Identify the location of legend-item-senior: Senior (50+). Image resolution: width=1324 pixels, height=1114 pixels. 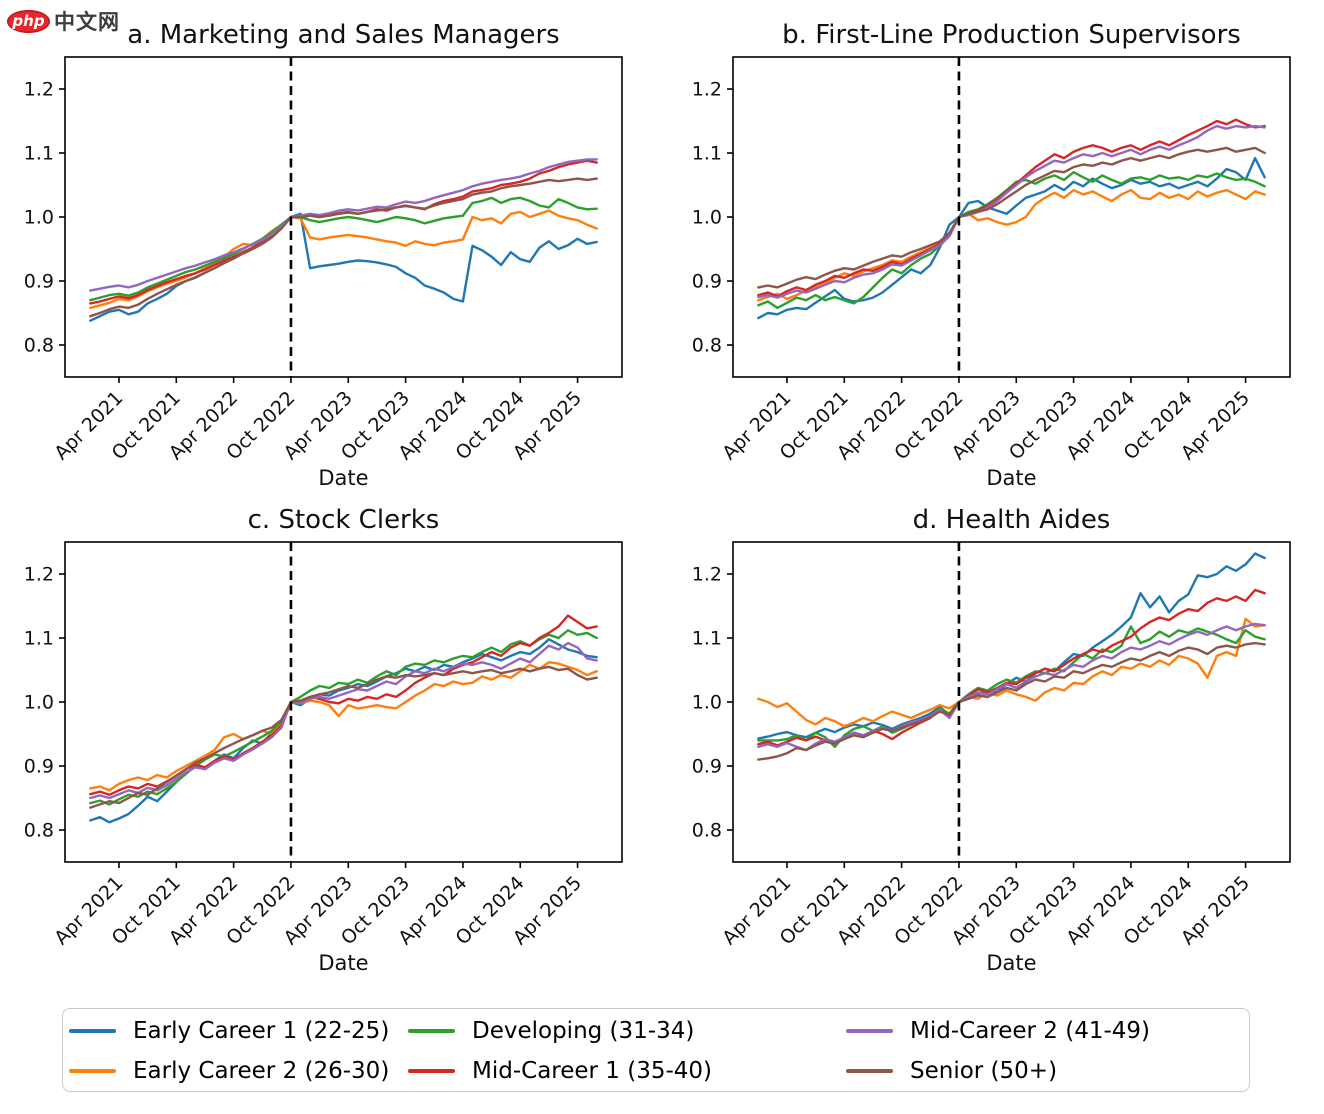
(951, 1071).